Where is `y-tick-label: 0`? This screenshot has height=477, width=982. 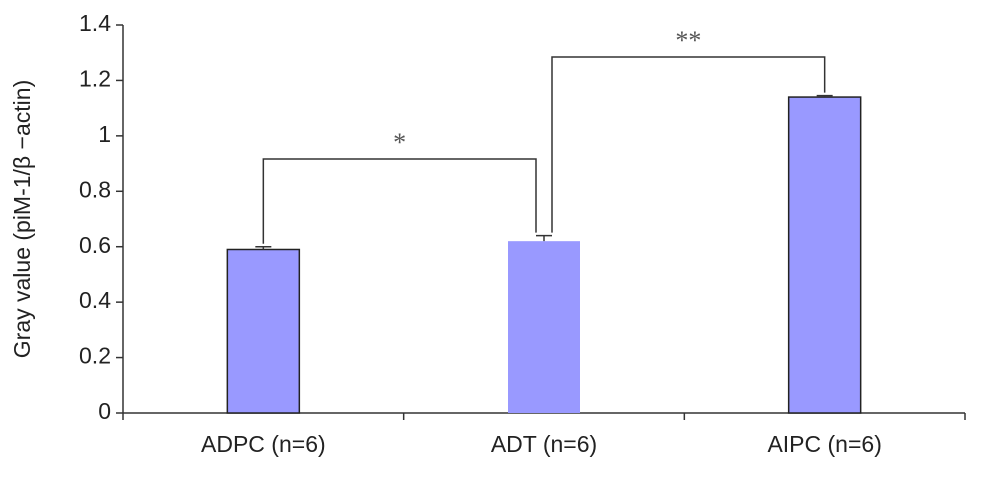 y-tick-label: 0 is located at coordinates (104, 411).